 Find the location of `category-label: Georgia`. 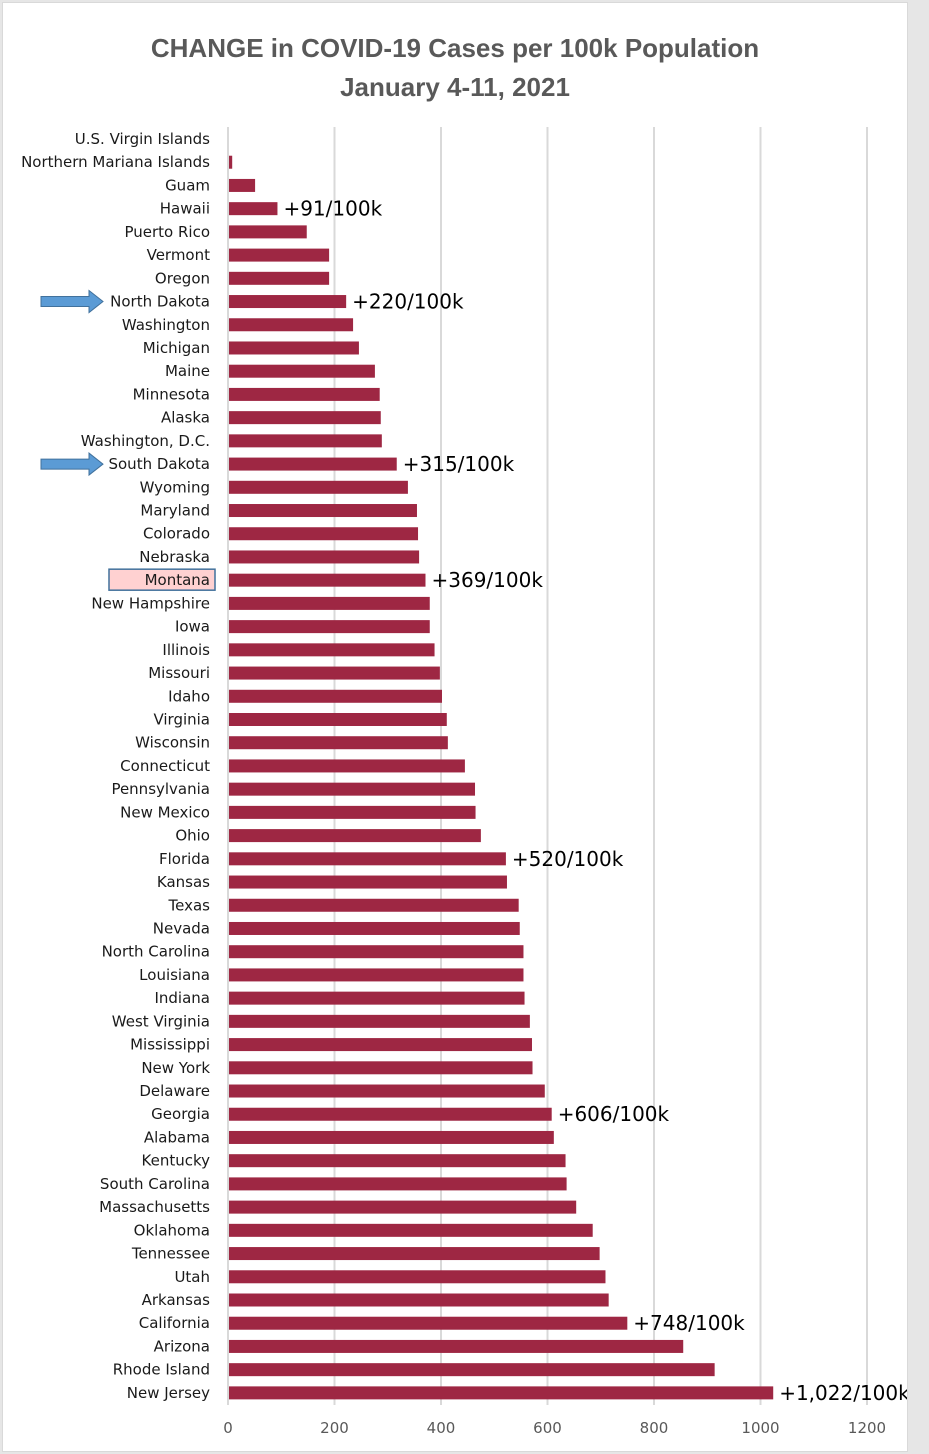

category-label: Georgia is located at coordinates (180, 1114).